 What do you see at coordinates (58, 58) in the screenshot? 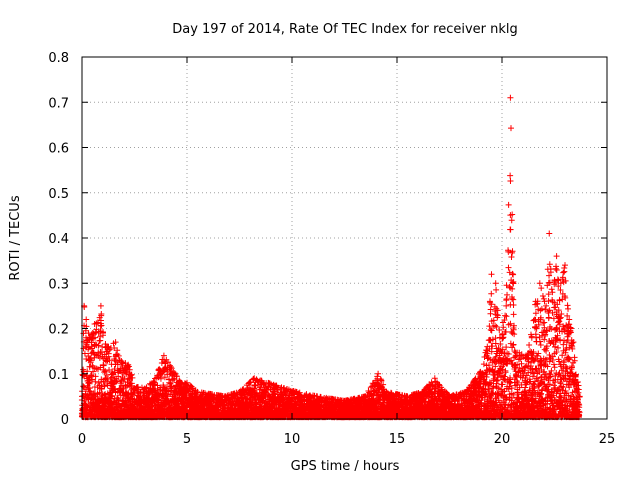
I see `y-tick-label: 0.8` at bounding box center [58, 58].